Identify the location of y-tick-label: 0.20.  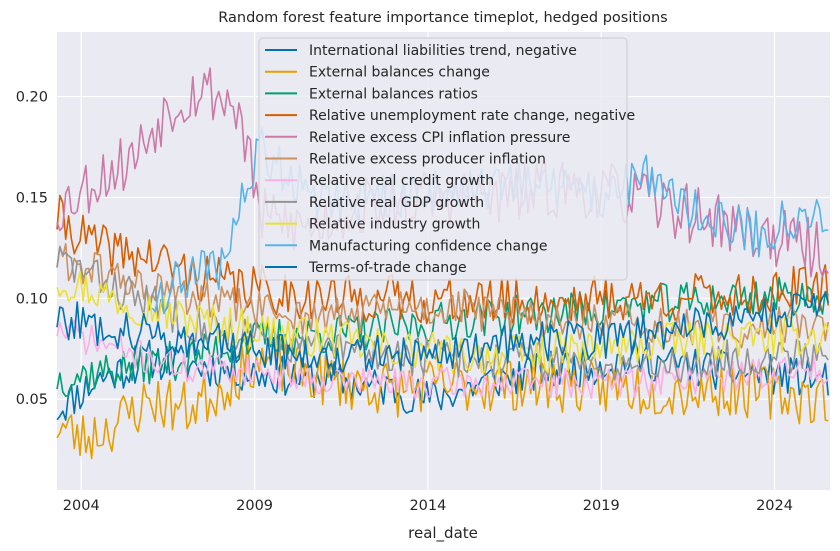
(32, 98).